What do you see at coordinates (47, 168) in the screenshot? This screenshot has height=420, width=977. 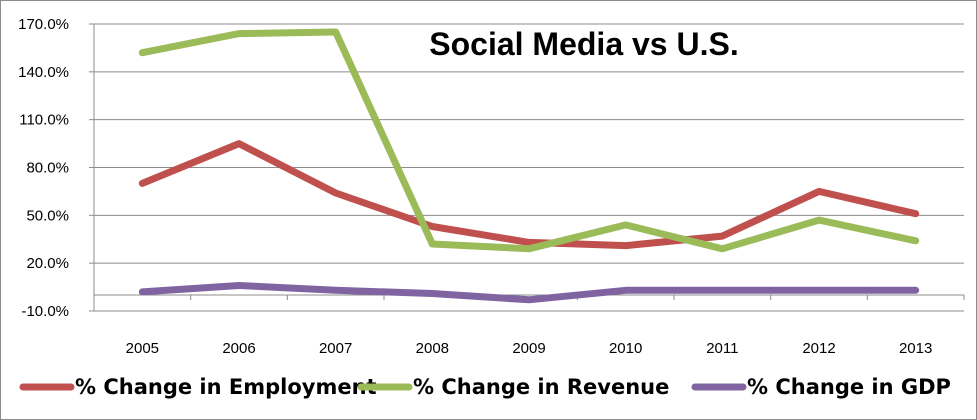 I see `y-tick-label: 80.0%` at bounding box center [47, 168].